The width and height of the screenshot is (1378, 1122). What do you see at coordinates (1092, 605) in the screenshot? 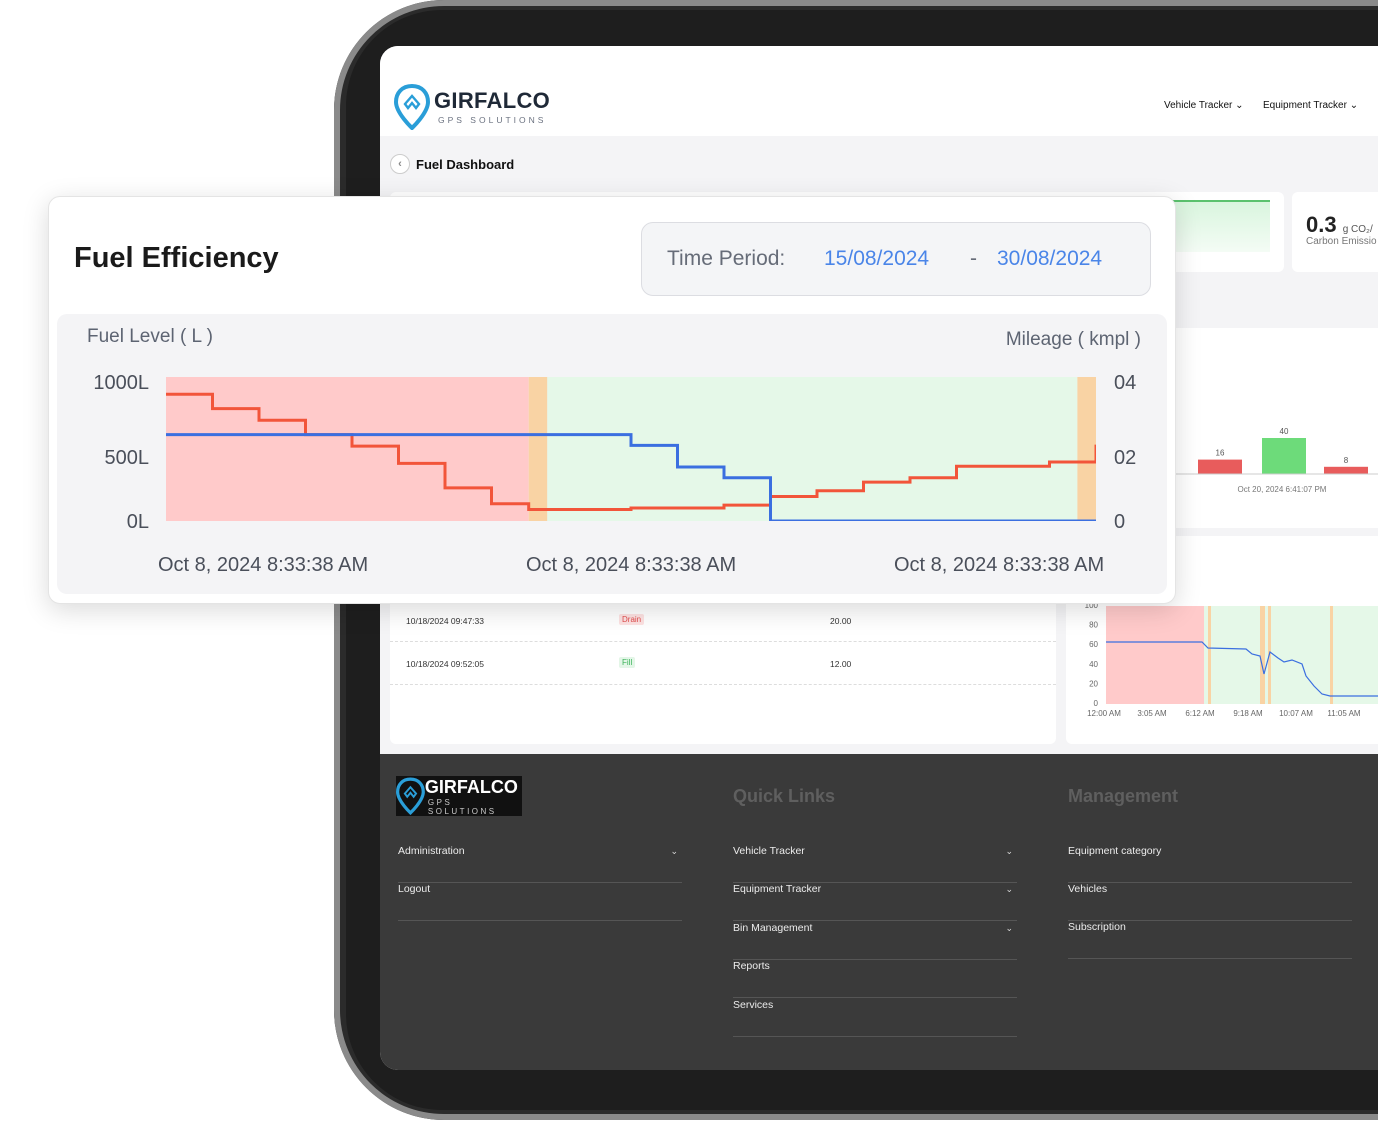
I see `y-tick: 100` at bounding box center [1092, 605].